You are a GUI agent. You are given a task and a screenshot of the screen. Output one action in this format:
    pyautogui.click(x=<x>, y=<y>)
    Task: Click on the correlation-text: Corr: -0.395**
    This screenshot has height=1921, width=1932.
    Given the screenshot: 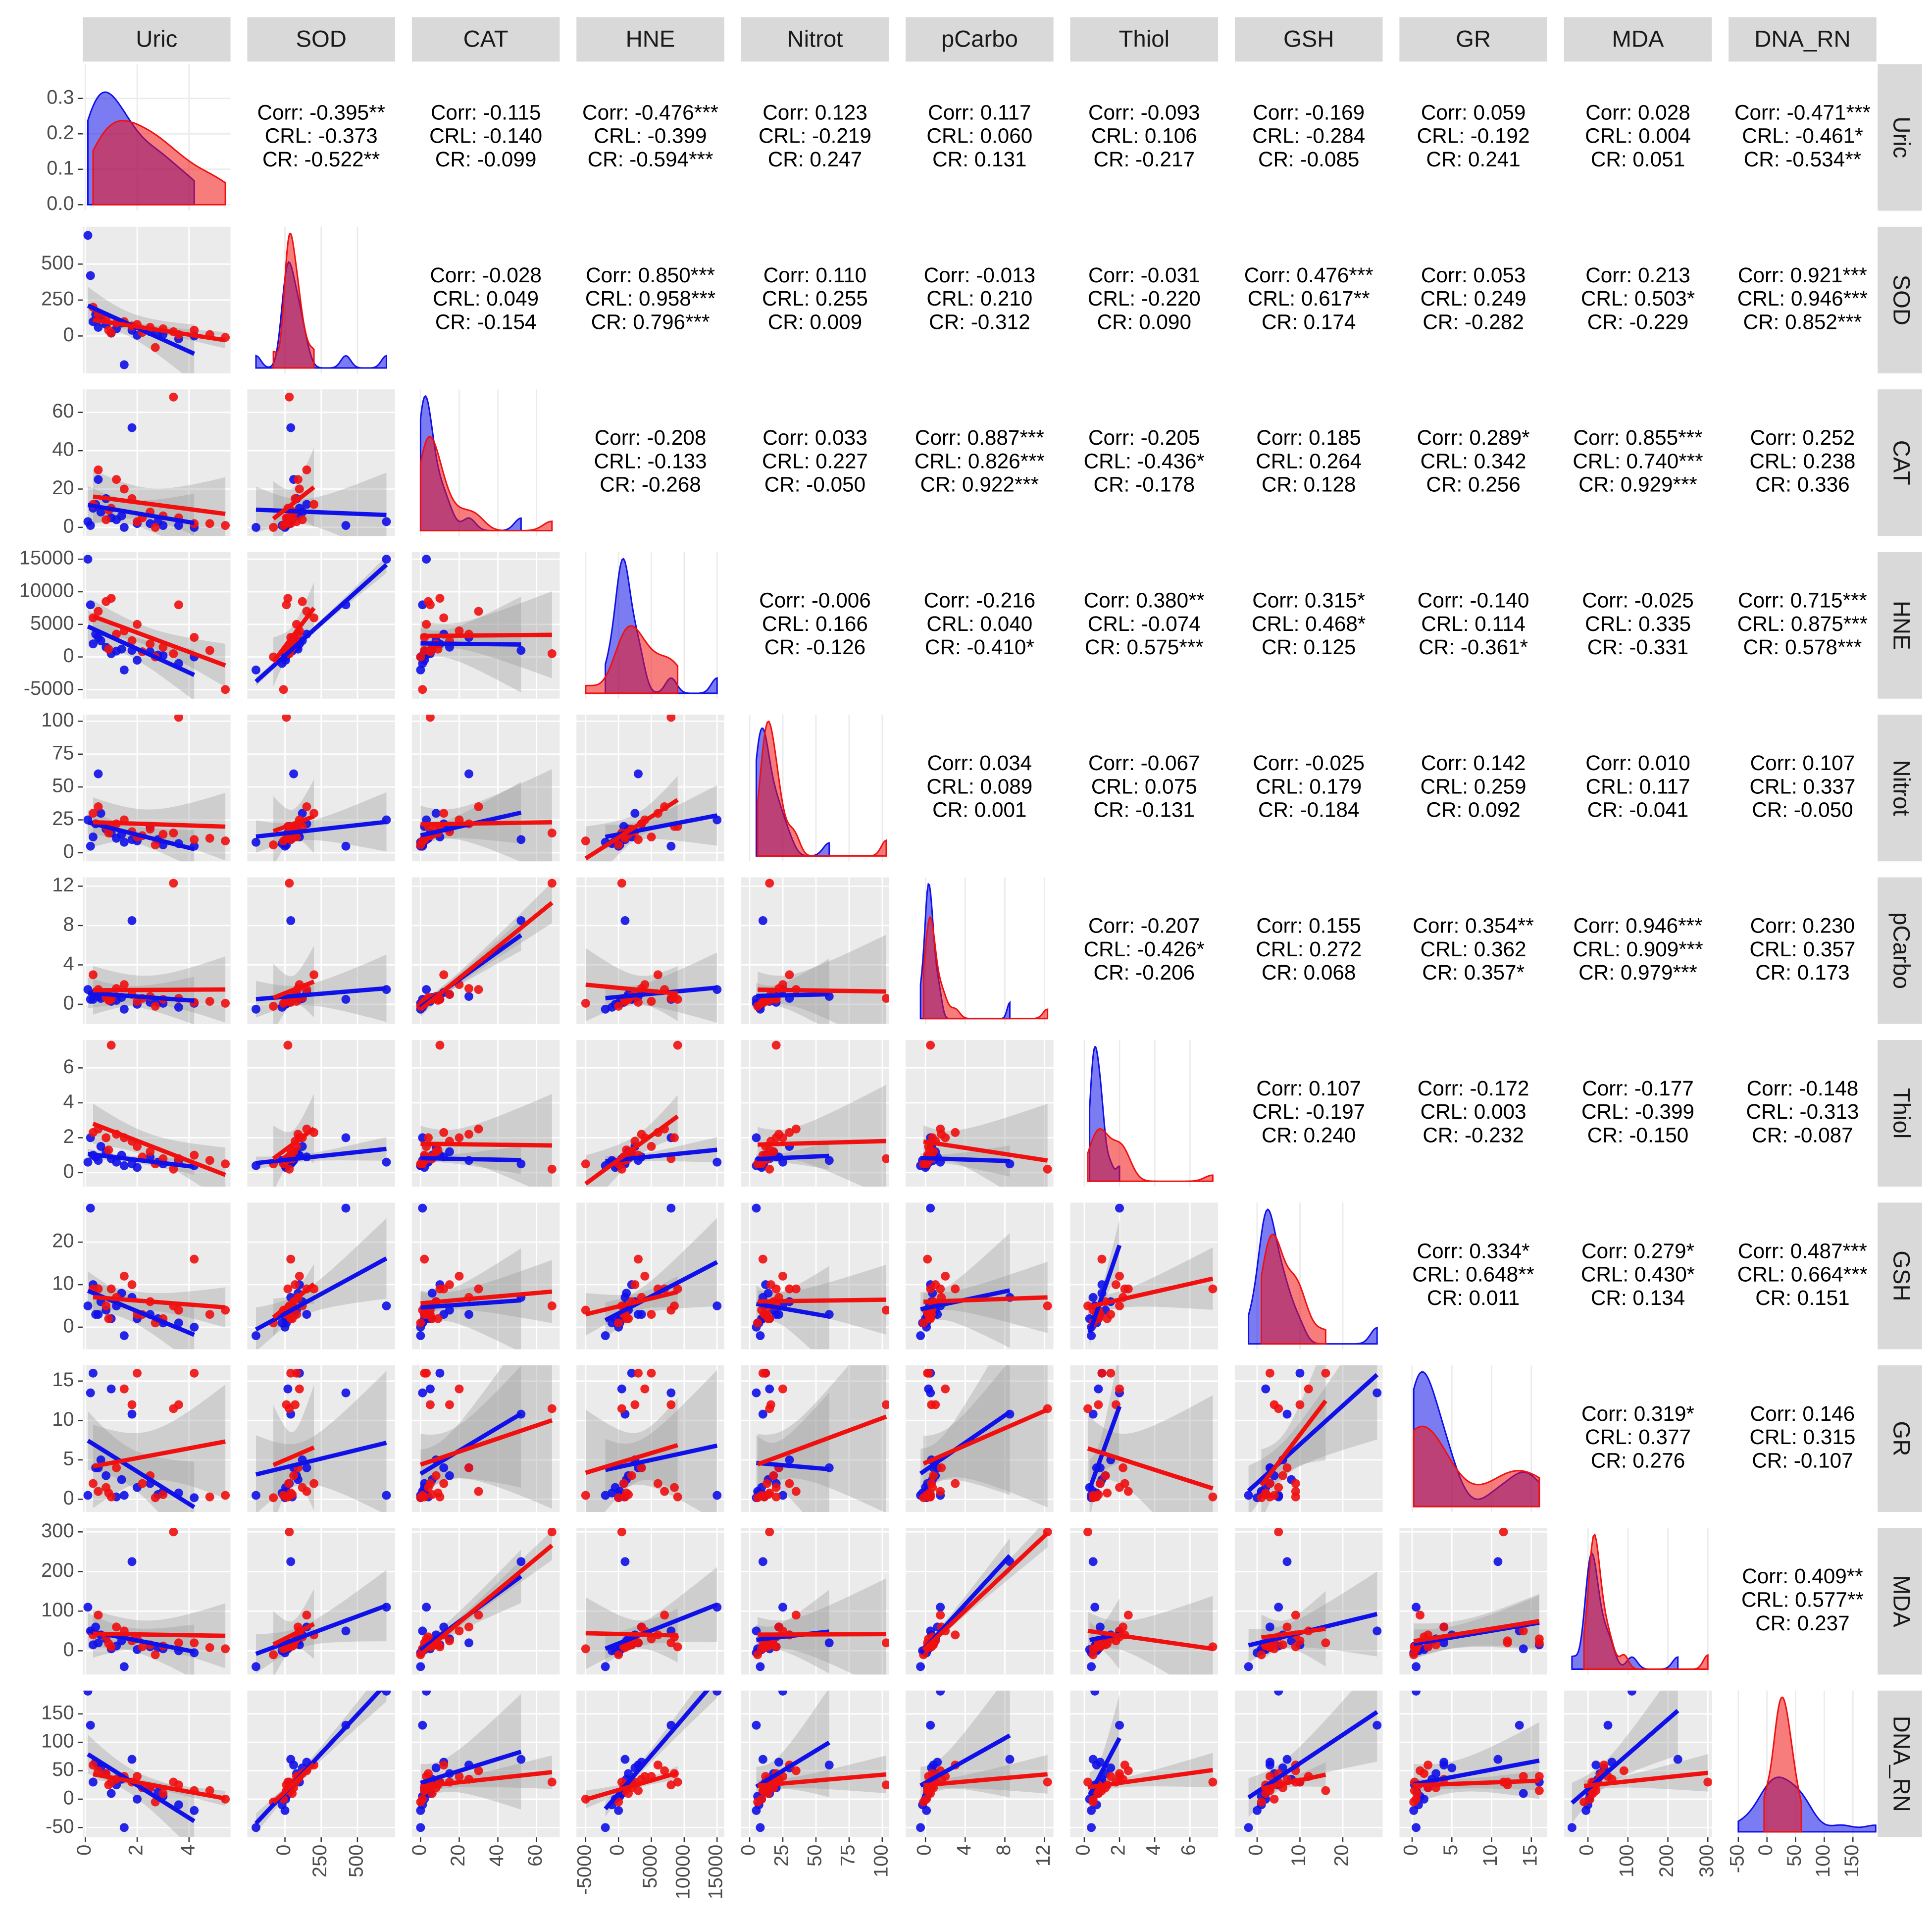 What is the action you would take?
    pyautogui.click(x=321, y=113)
    